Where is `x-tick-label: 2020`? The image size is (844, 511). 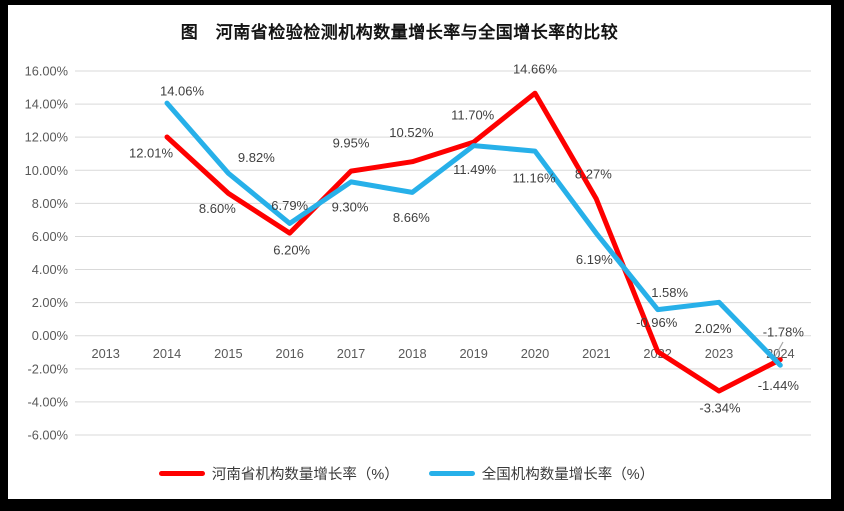
x-tick-label: 2020 is located at coordinates (535, 353).